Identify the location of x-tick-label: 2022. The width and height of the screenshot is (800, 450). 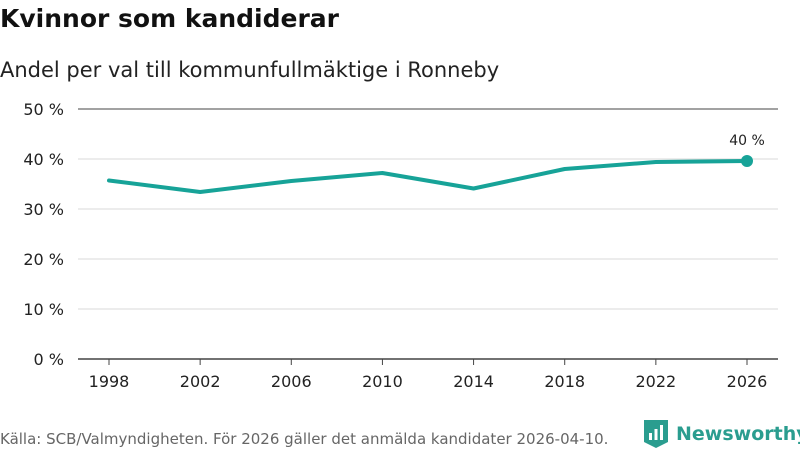
(655, 381).